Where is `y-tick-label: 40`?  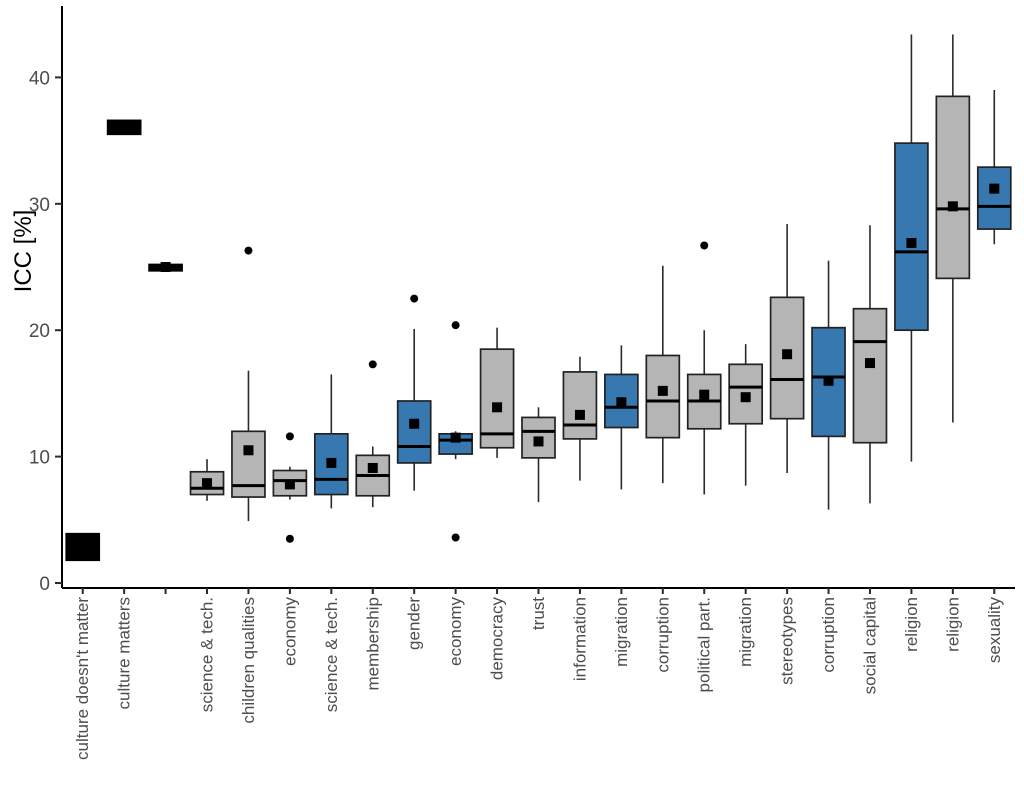
y-tick-label: 40 is located at coordinates (39, 78).